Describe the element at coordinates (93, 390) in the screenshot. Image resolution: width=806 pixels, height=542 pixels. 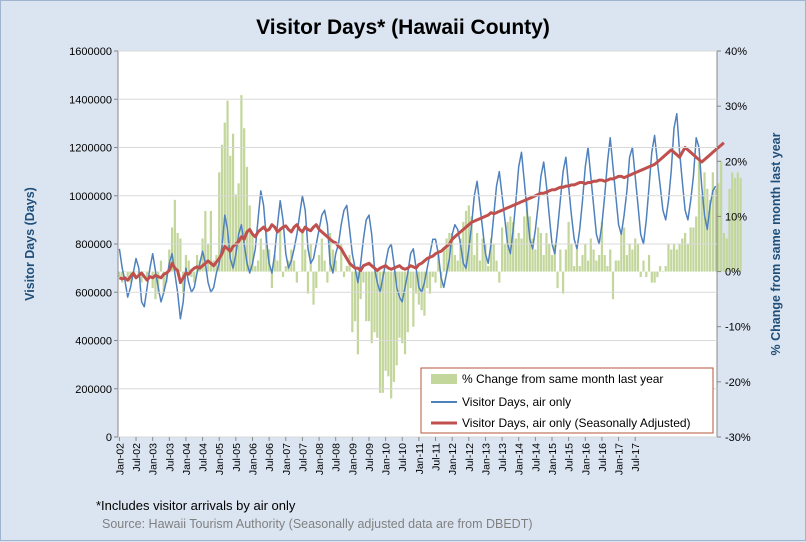
I see `y-tick-label: 200000` at that location.